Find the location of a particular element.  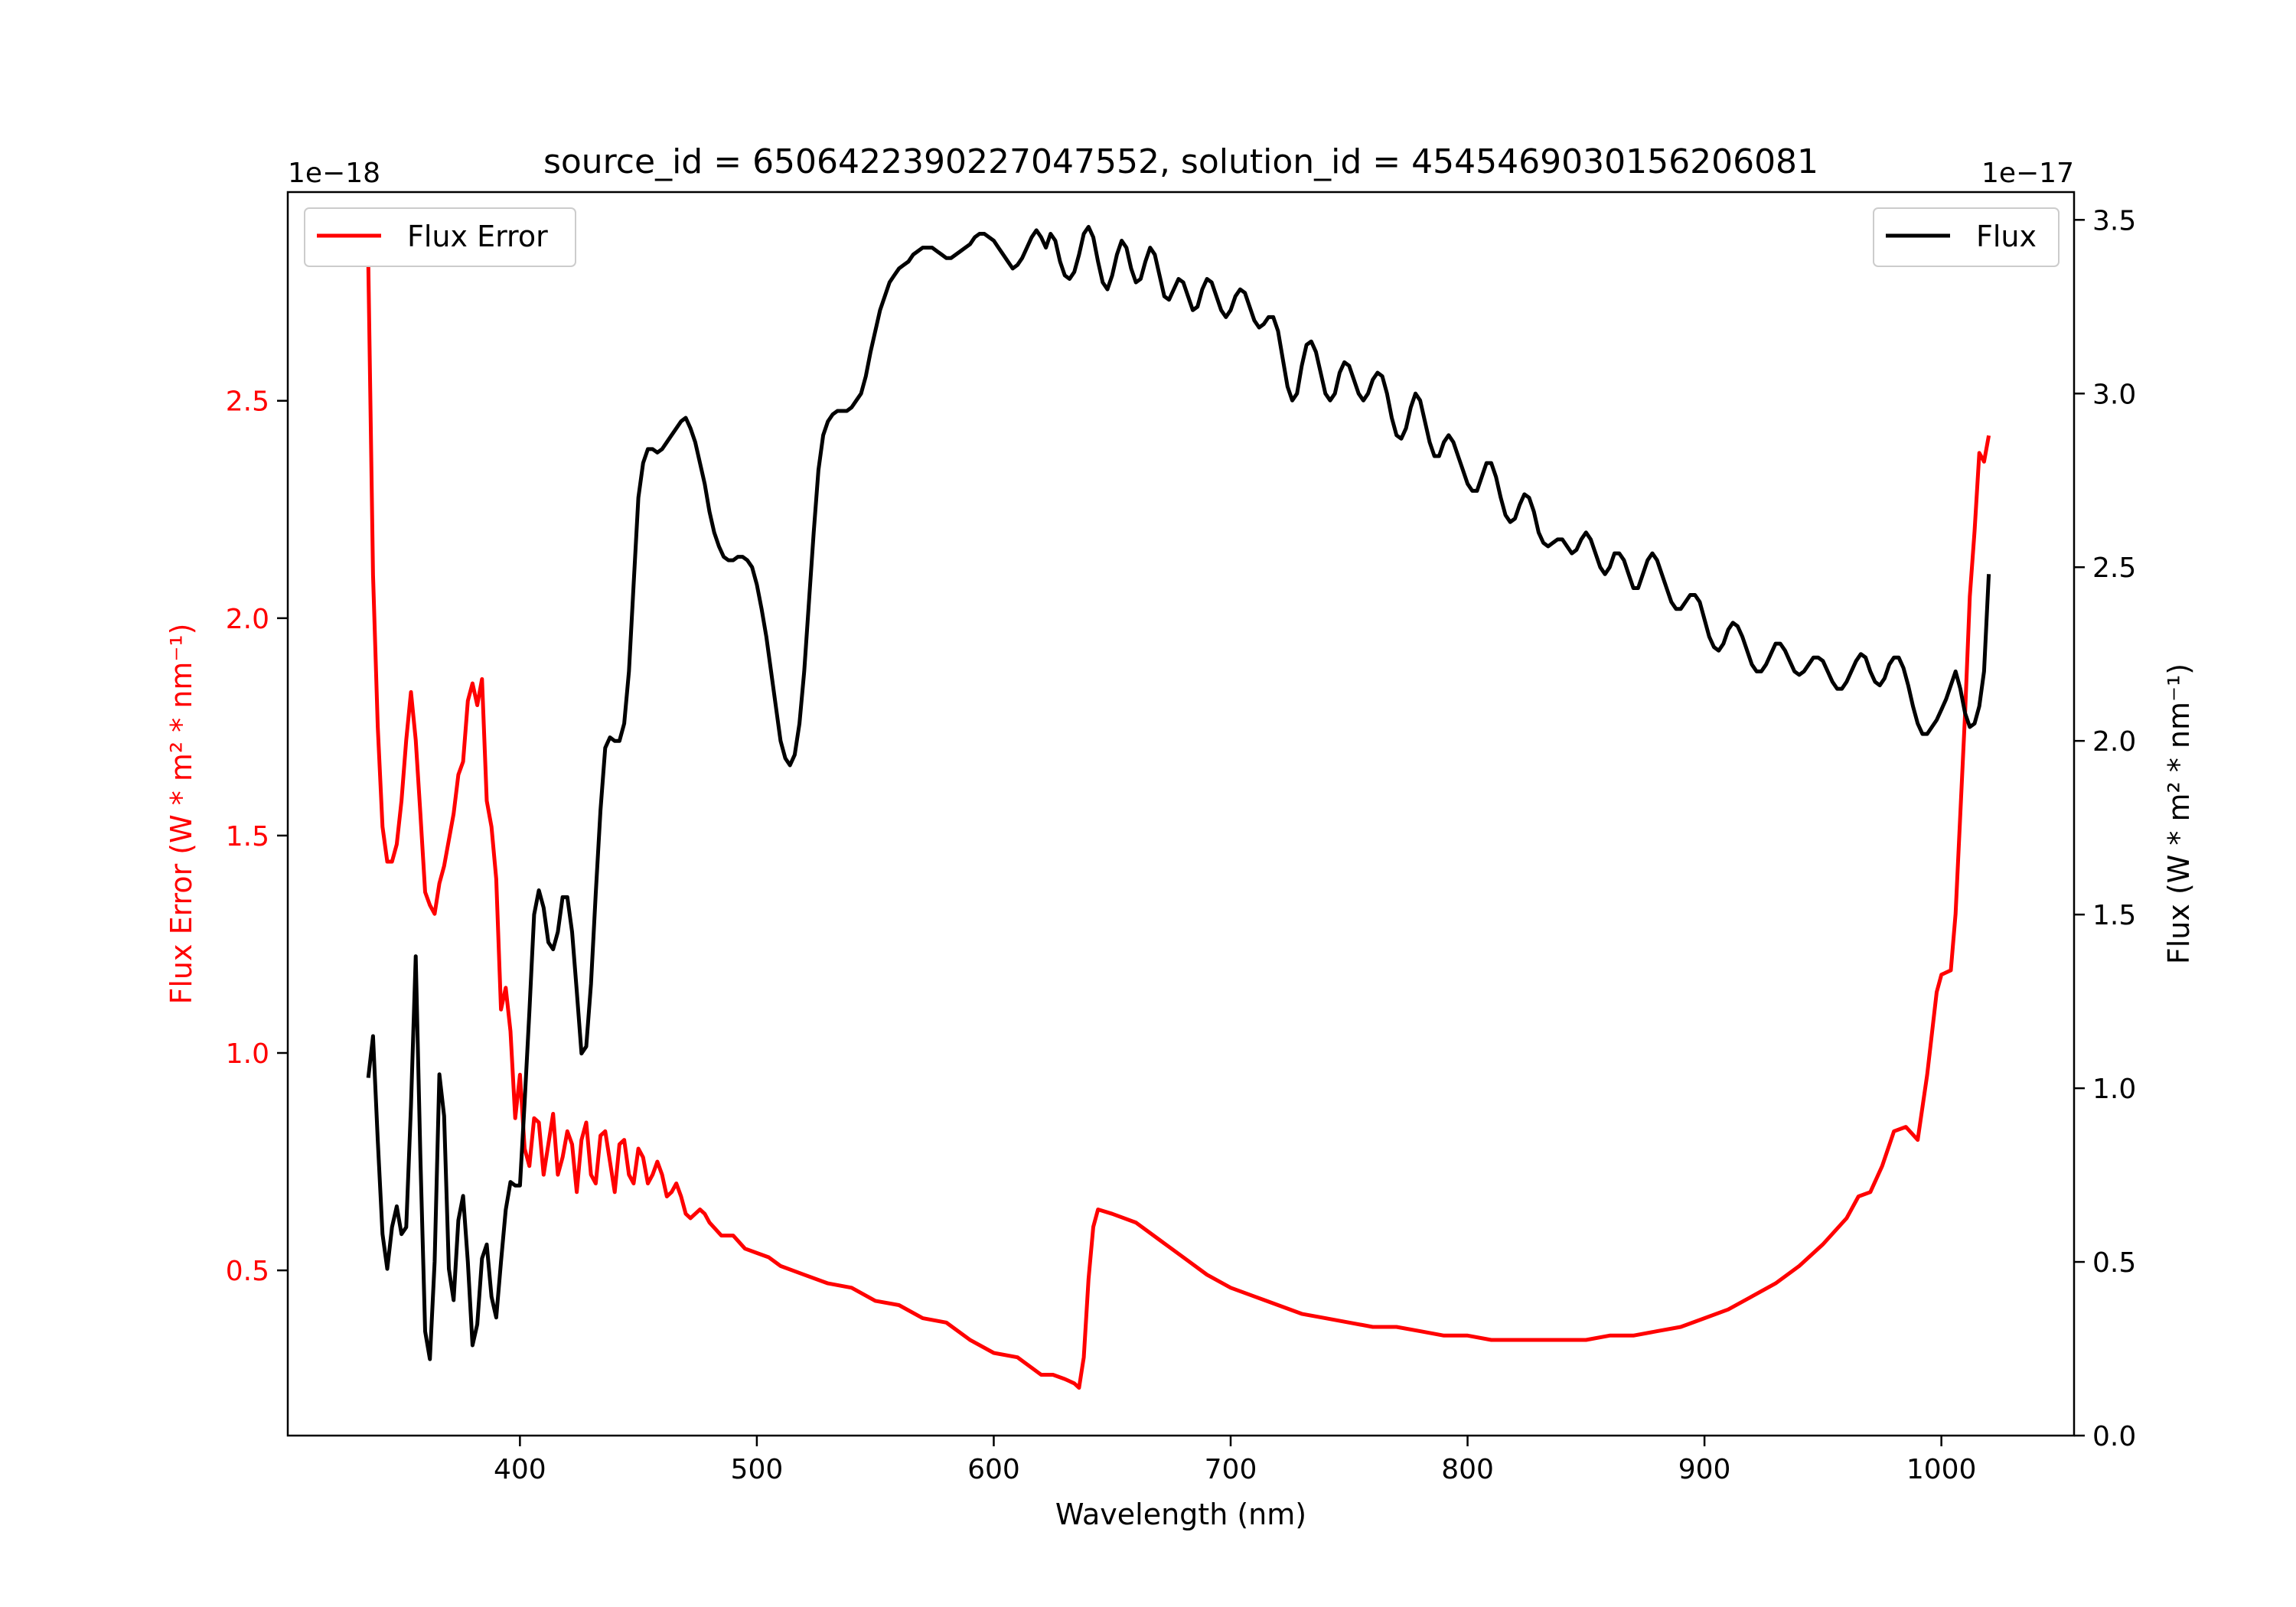

right-y-tick-label: 0.5 is located at coordinates (2114, 1263).